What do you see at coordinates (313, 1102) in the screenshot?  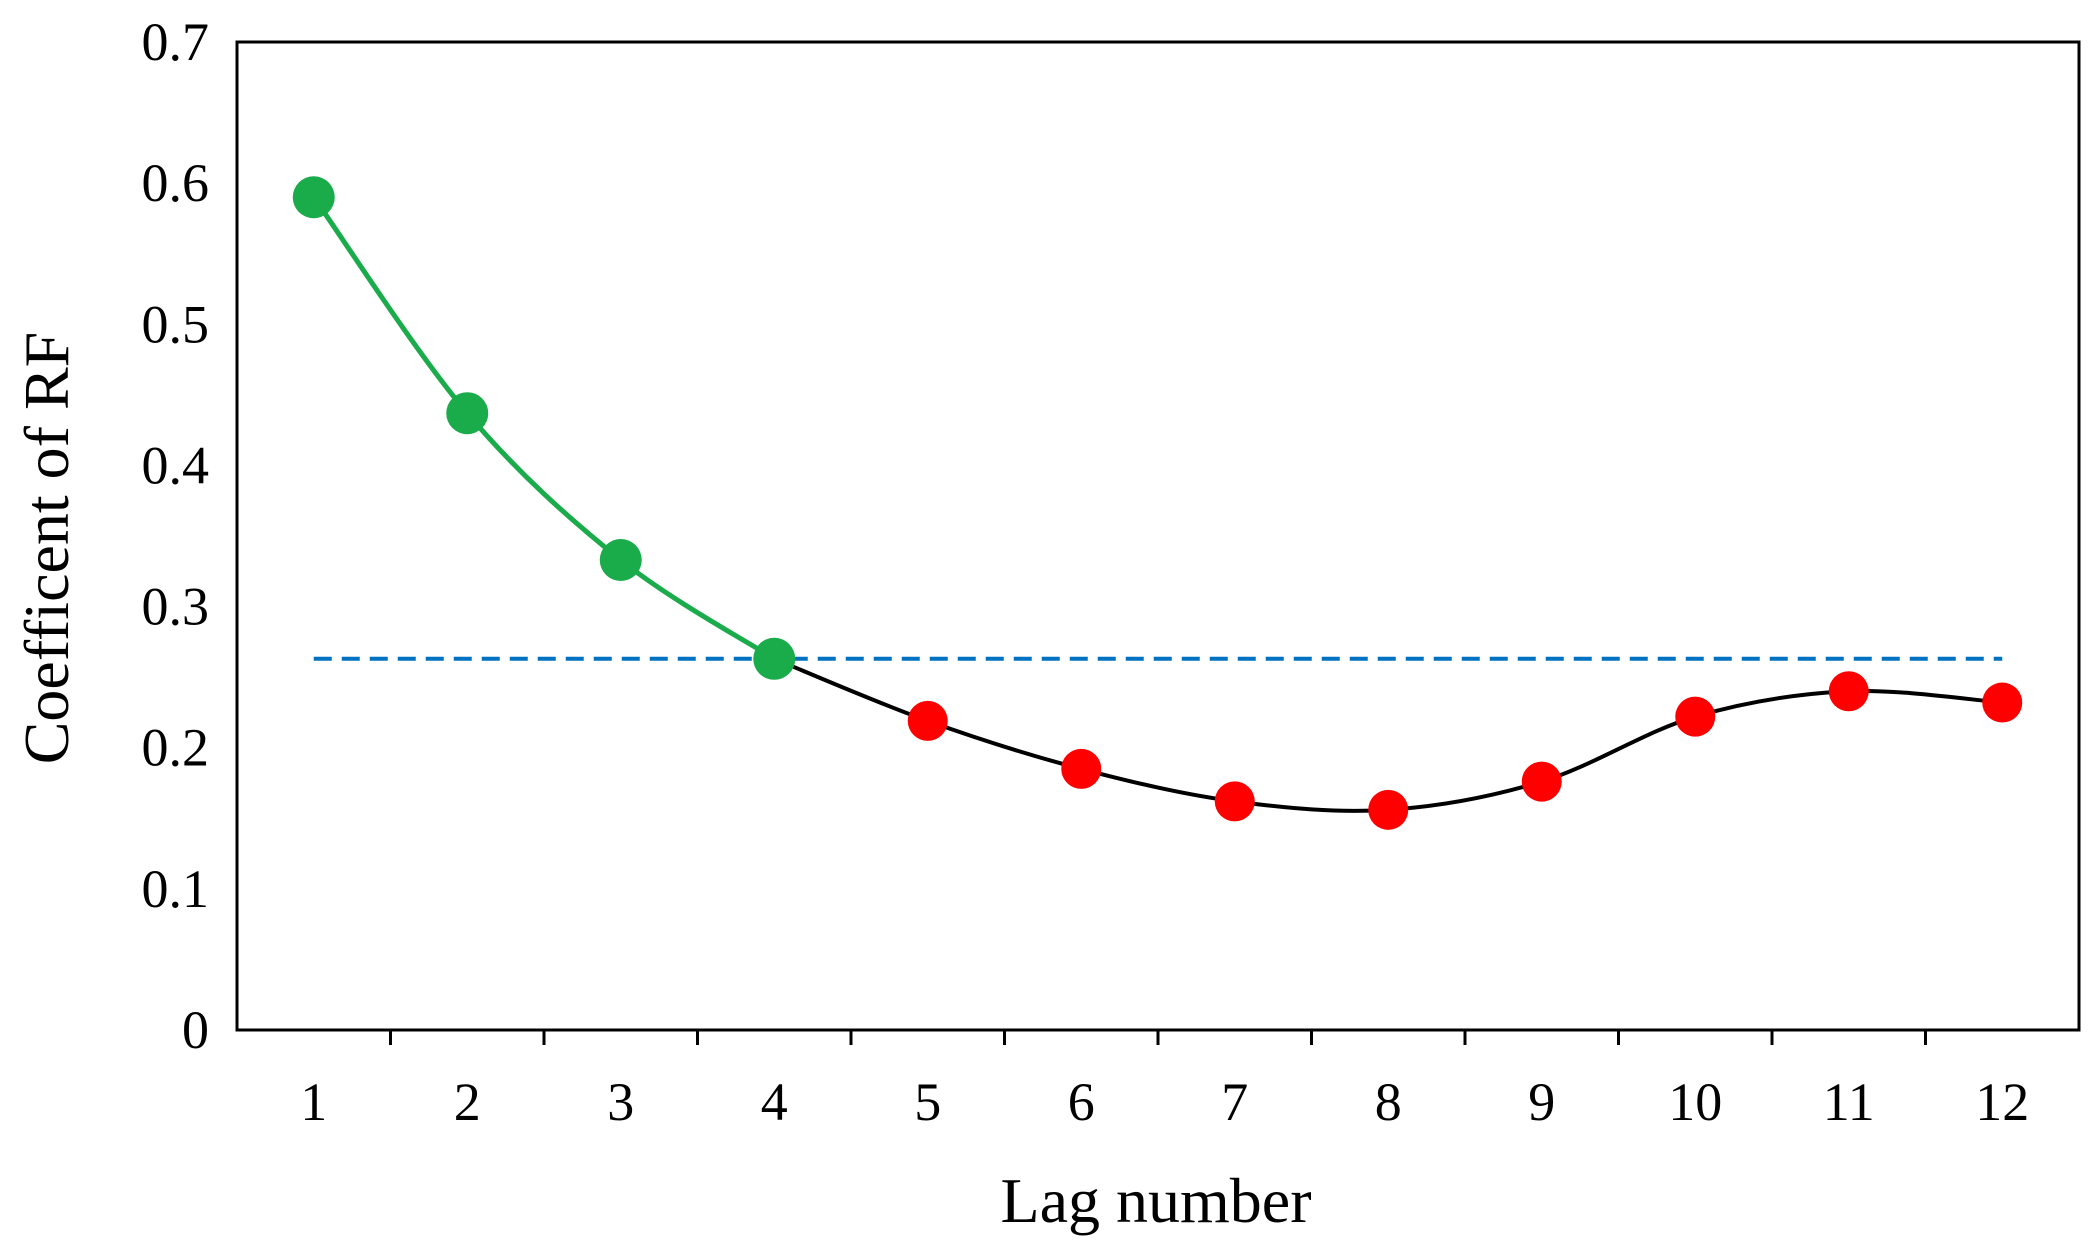 I see `x-tick-label: 1` at bounding box center [313, 1102].